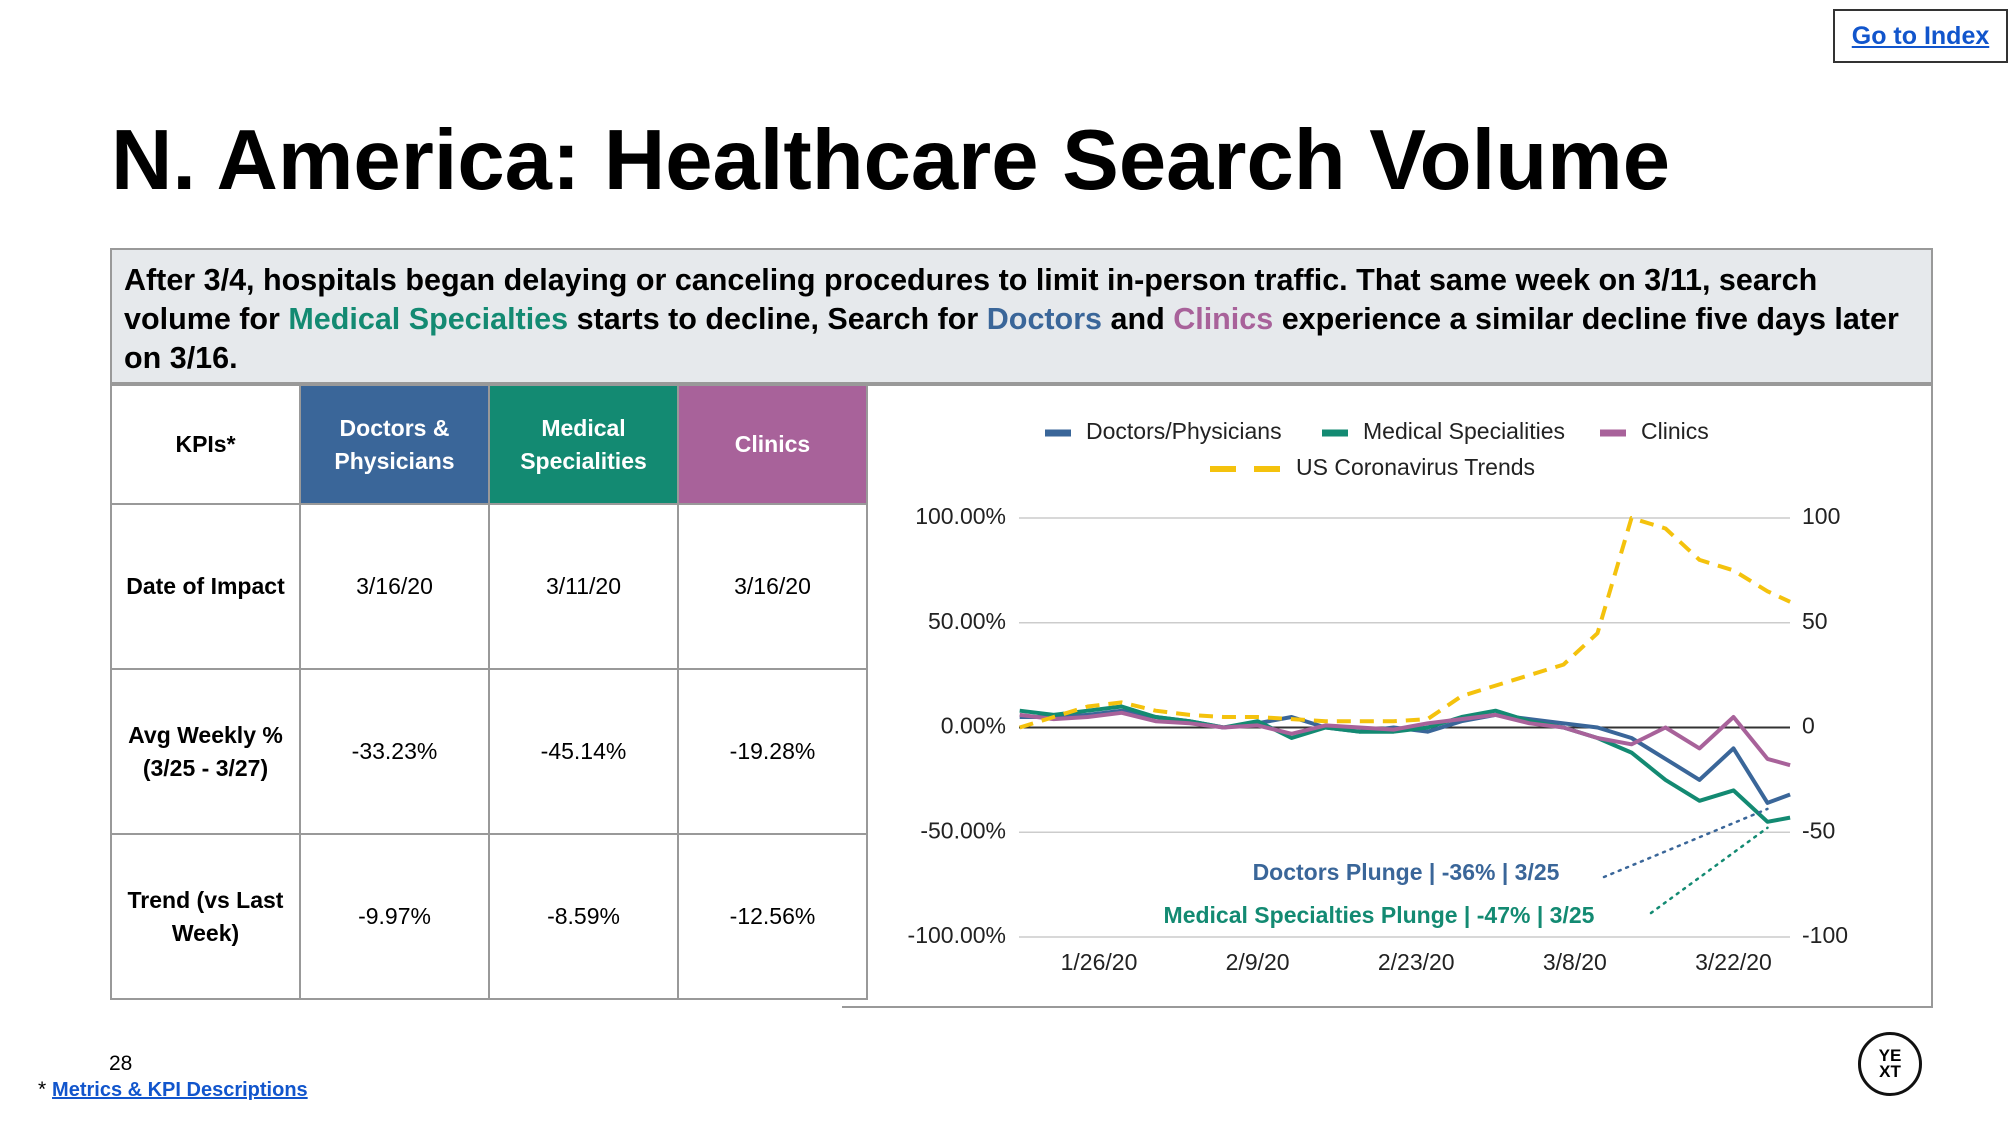 This screenshot has height=1133, width=2013. I want to click on x-tick-label: 2/9/20, so click(1258, 962).